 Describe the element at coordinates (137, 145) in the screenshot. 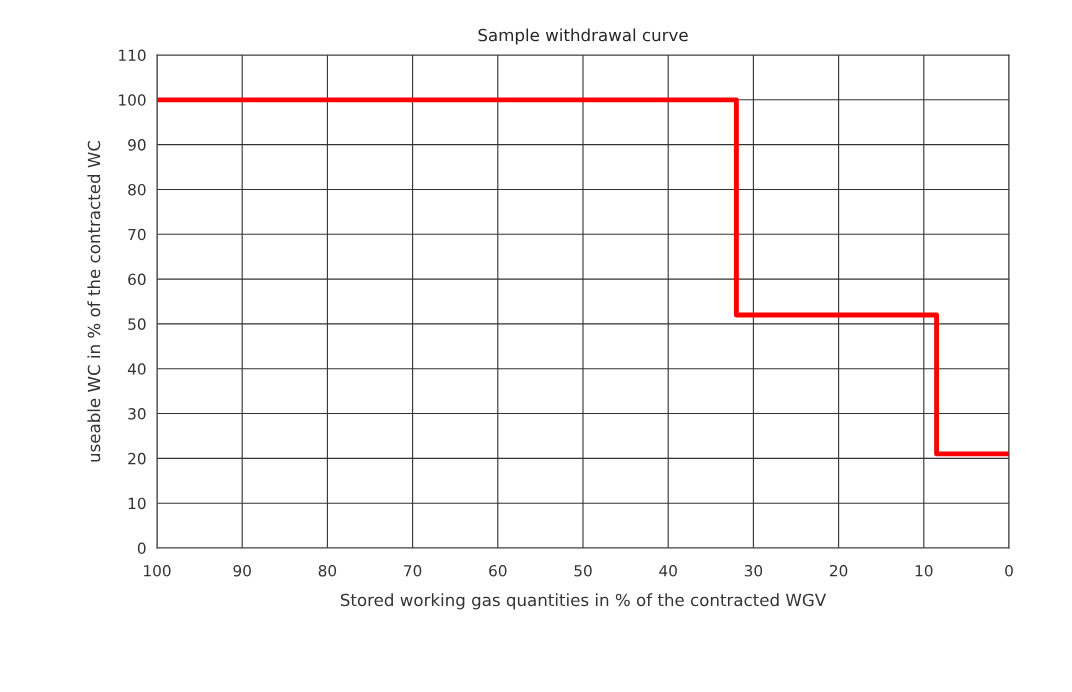

I see `y-tick-label: 90` at that location.